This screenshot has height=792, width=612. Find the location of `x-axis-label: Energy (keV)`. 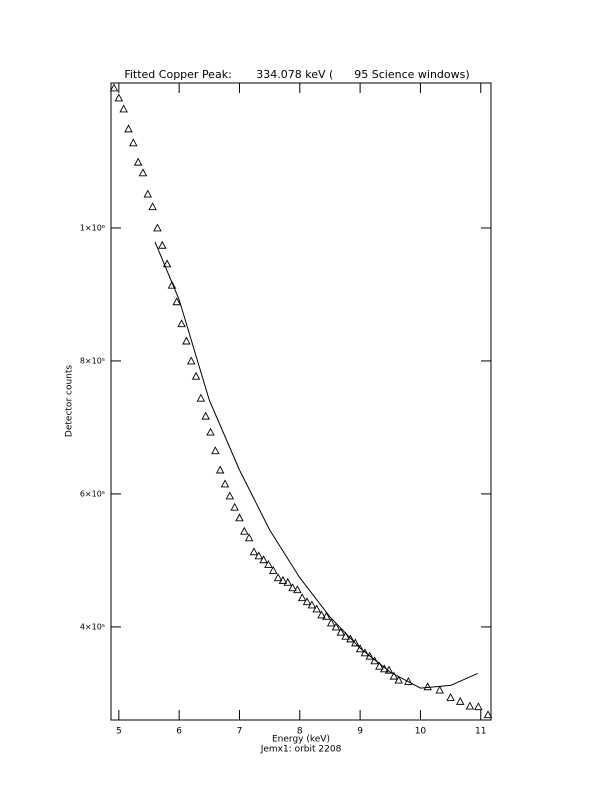

x-axis-label: Energy (keV) is located at coordinates (301, 740).